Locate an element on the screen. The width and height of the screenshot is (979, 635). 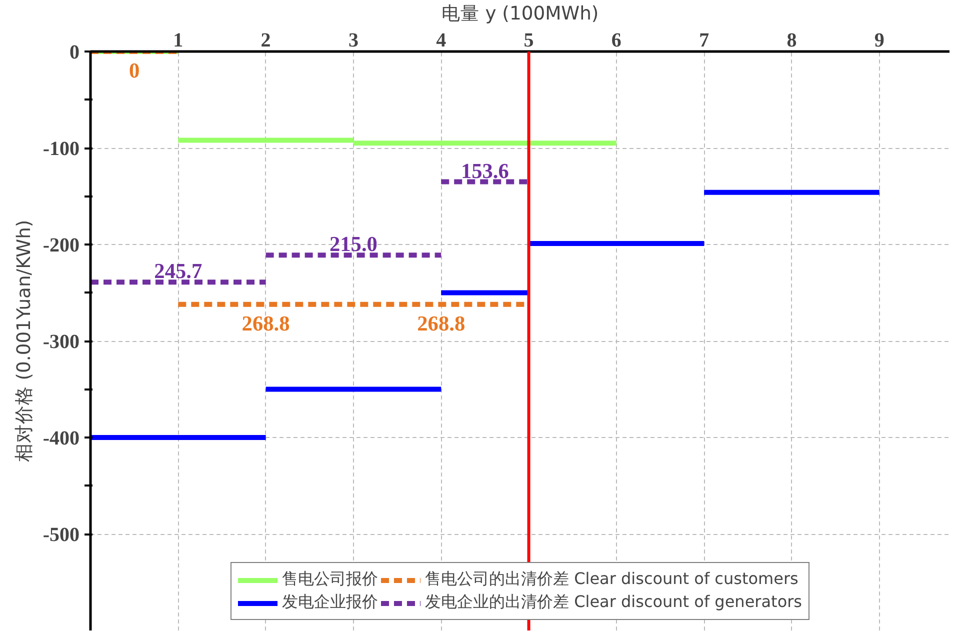
y-tick-label: -400 is located at coordinates (61, 439).